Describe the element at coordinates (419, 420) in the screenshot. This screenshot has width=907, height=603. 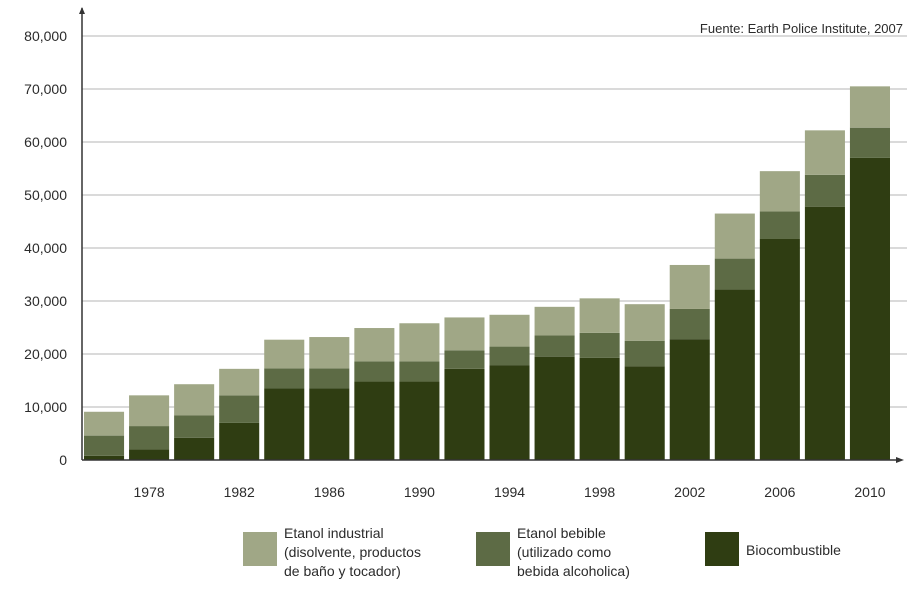
I see `bar-segment-biocombustible-1990` at that location.